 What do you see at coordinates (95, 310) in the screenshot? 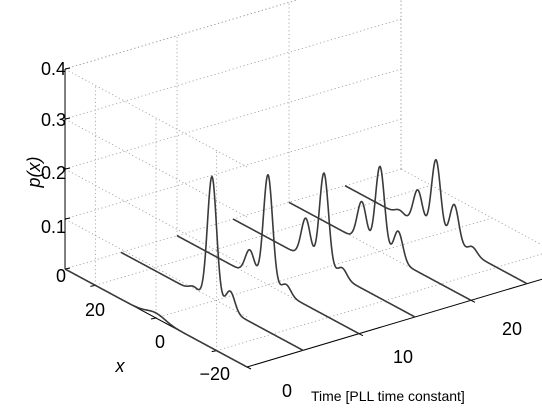
I see `x-tick-label: 20` at bounding box center [95, 310].